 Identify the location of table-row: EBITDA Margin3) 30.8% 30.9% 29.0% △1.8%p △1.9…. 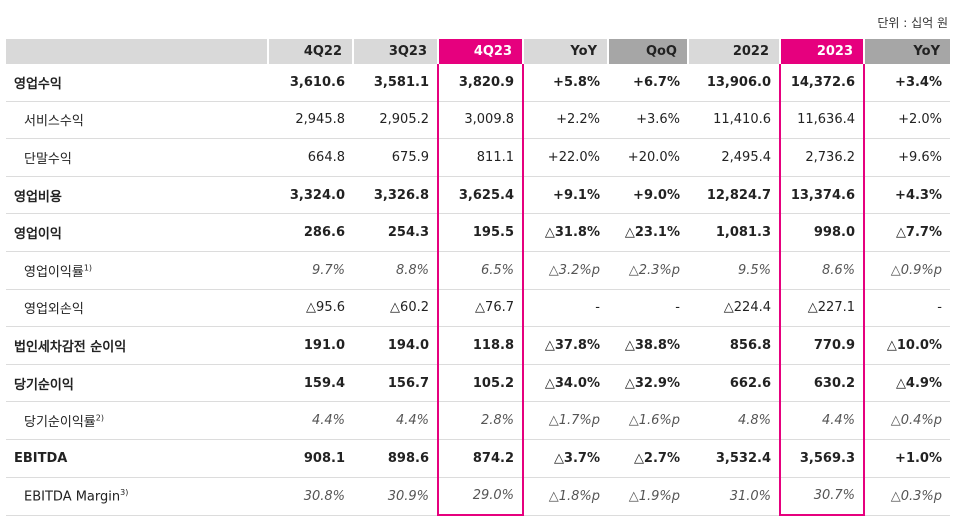
(478, 496).